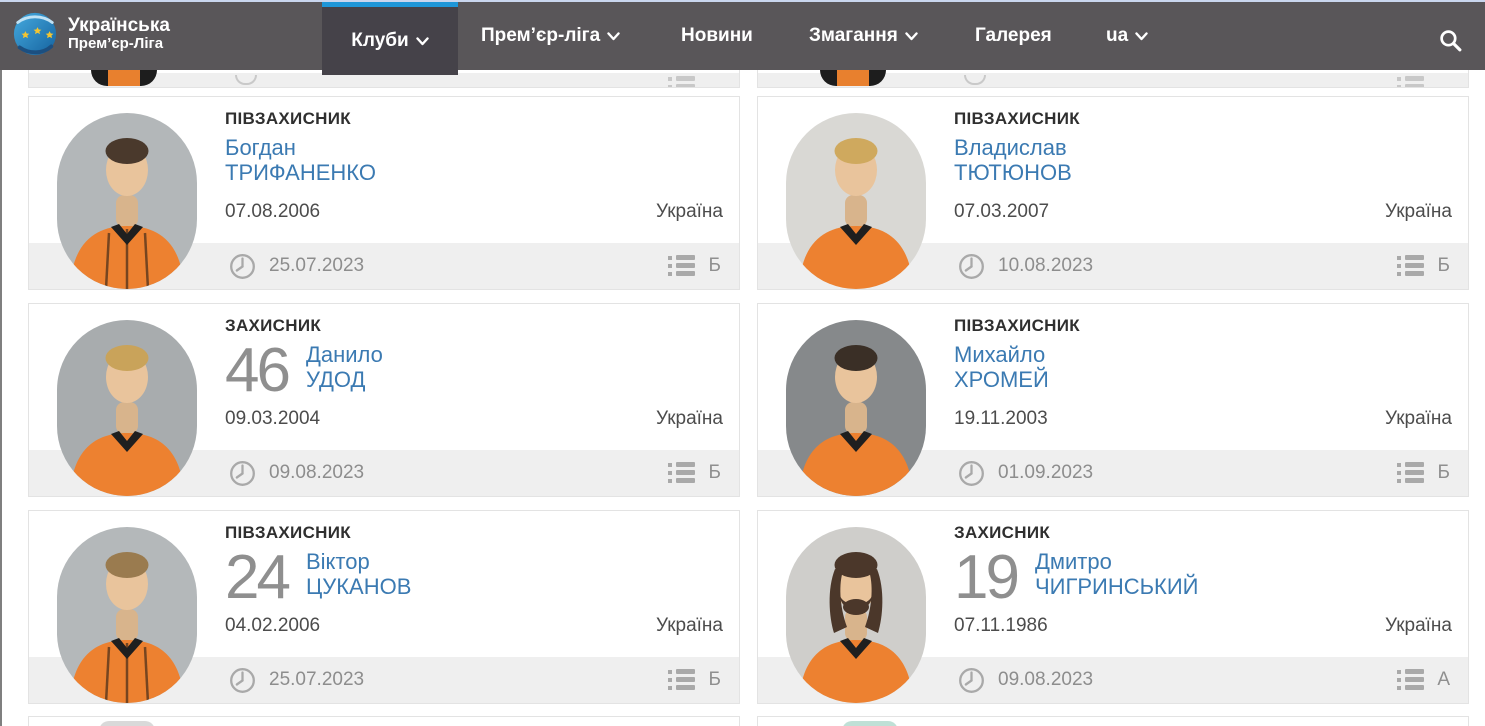 Image resolution: width=1485 pixels, height=726 pixels. What do you see at coordinates (116, 44) in the screenshot?
I see `logo-line2: Прем’єр-Ліга` at bounding box center [116, 44].